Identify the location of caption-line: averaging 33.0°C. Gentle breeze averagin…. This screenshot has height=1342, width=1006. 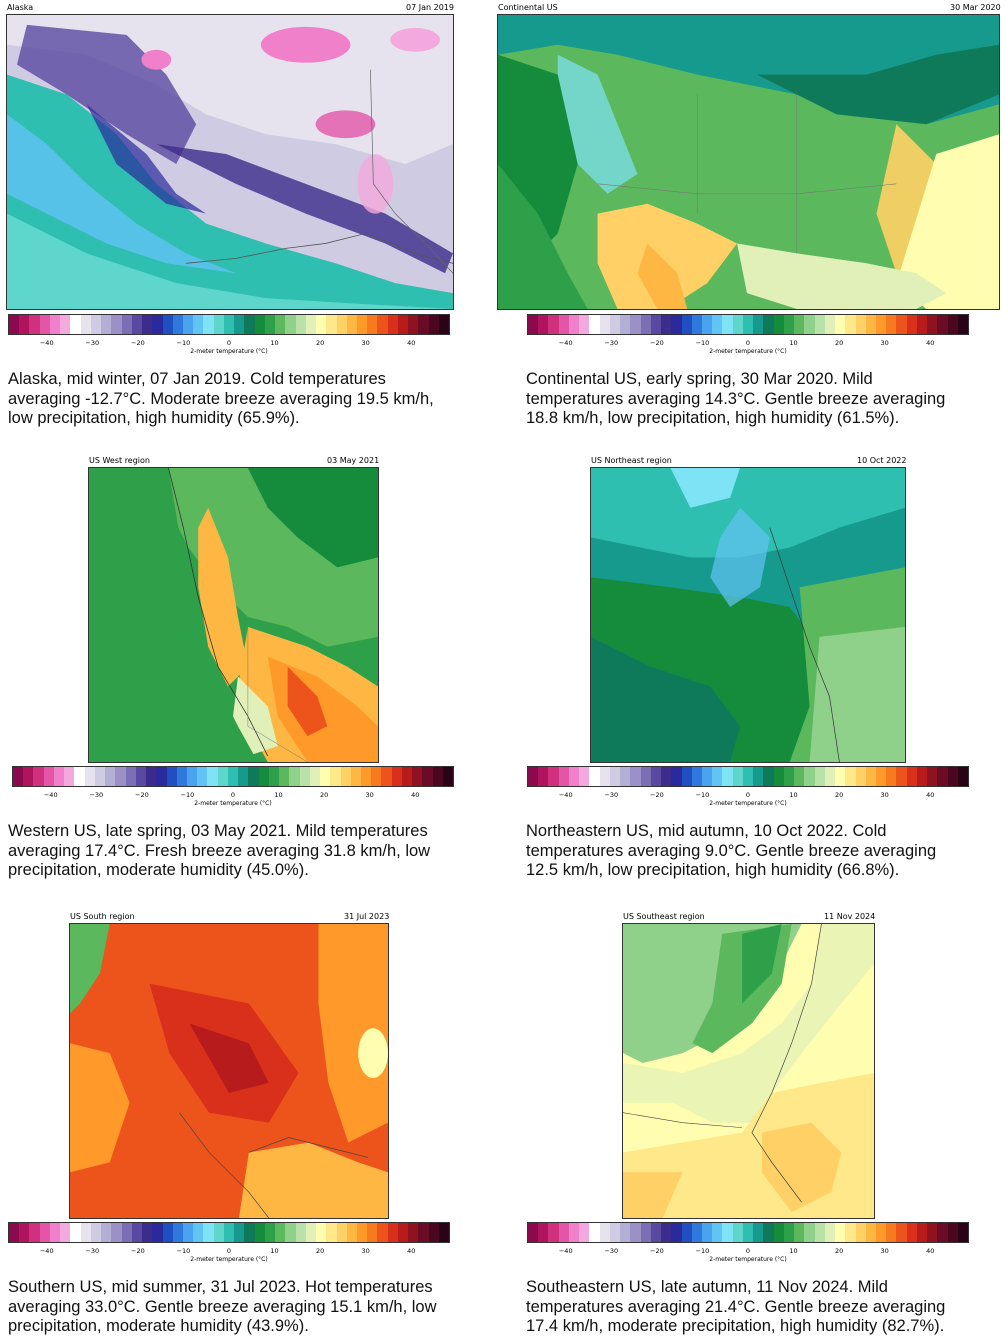
(222, 1306).